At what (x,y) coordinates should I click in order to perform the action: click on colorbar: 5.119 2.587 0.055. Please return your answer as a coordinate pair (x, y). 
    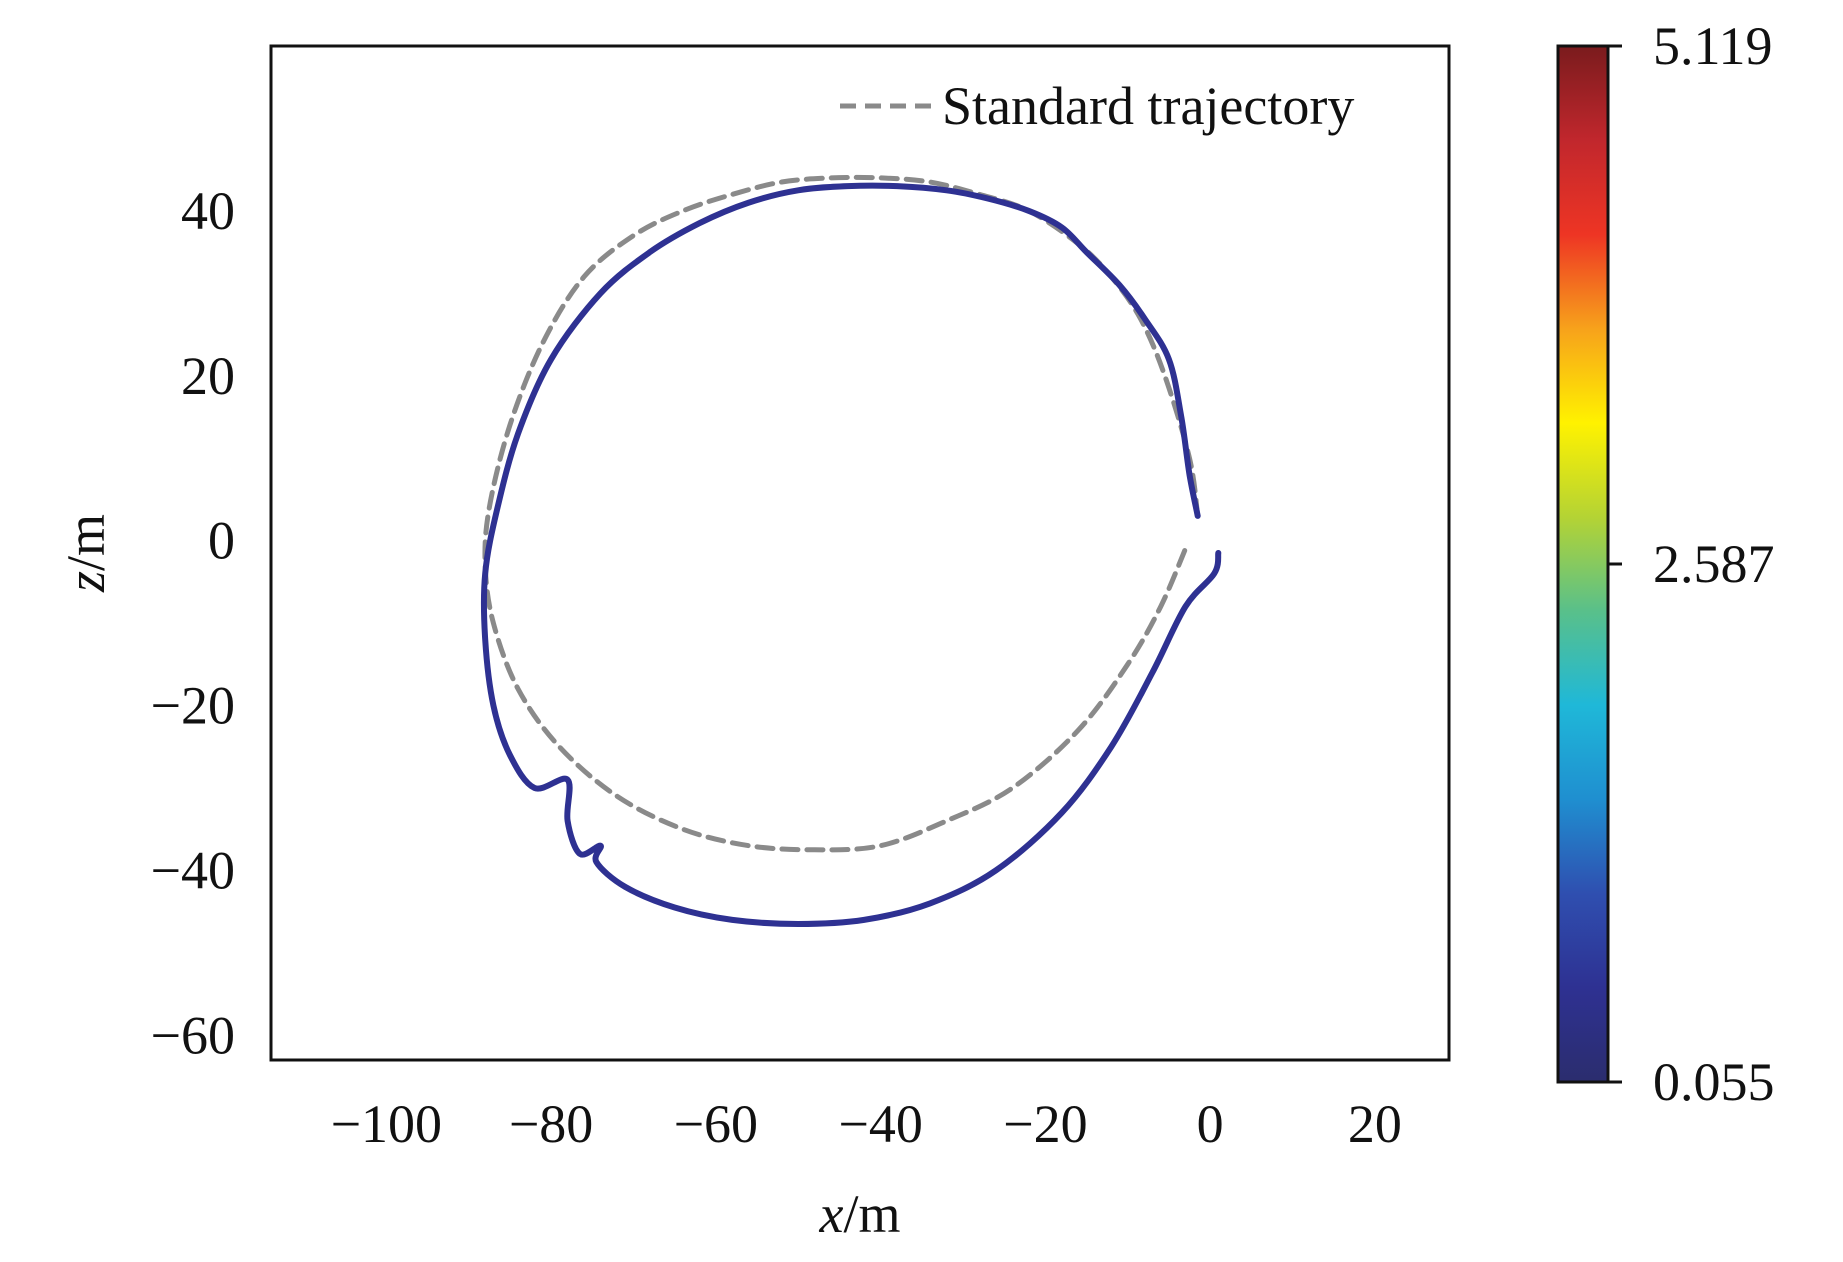
    Looking at the image, I should click on (1665, 564).